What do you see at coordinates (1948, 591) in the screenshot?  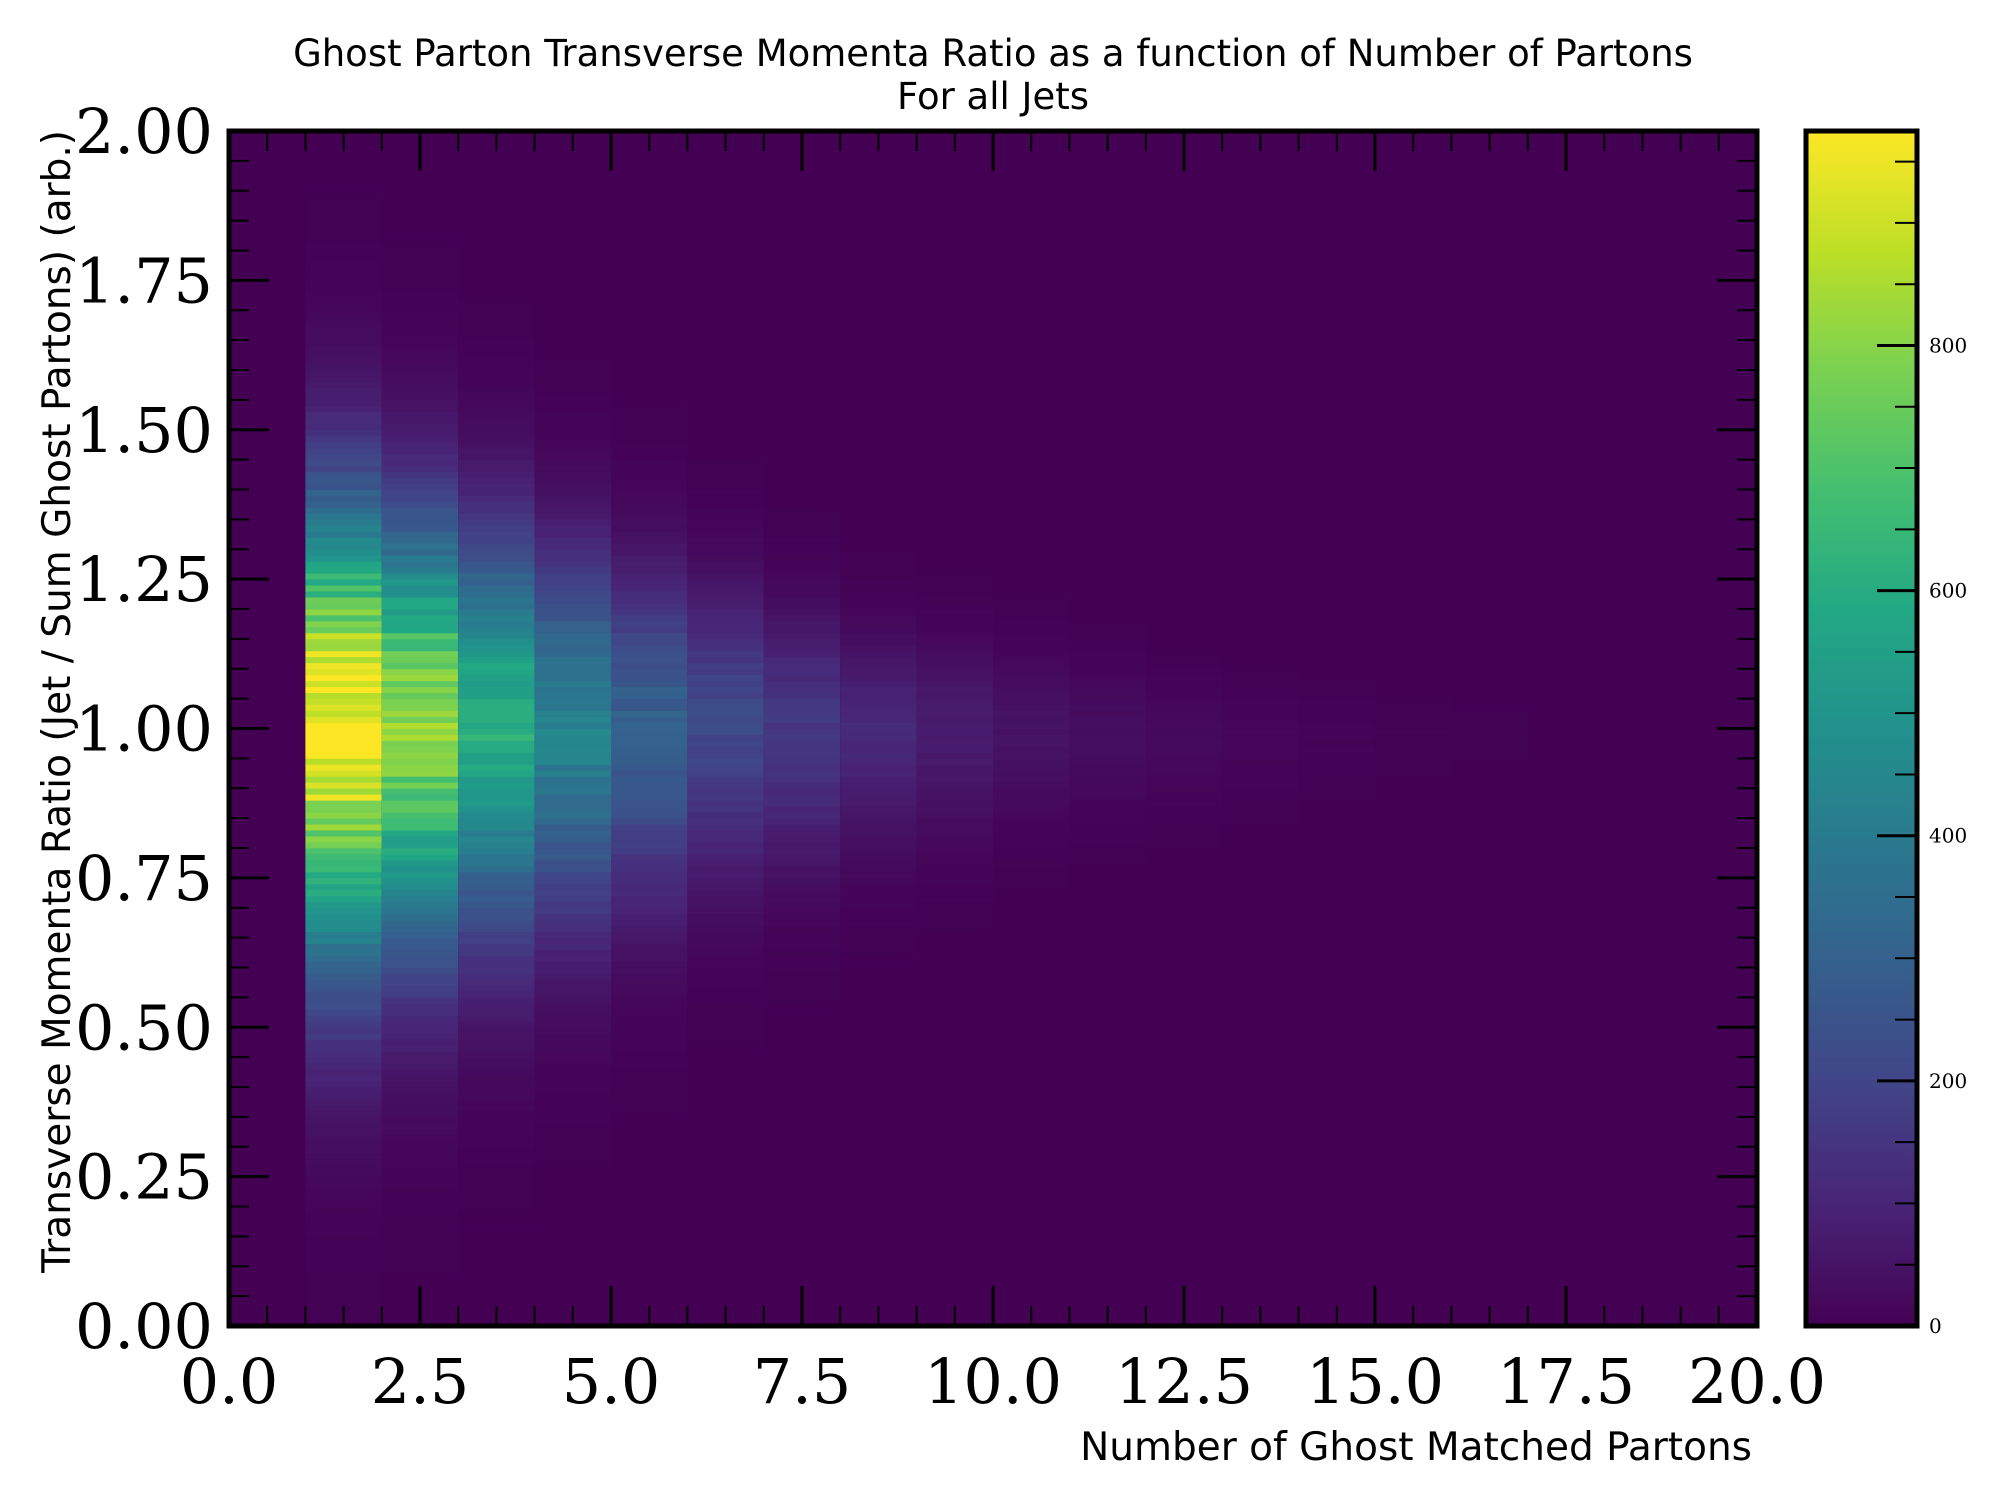 I see `colorbar-tick-label: 600` at bounding box center [1948, 591].